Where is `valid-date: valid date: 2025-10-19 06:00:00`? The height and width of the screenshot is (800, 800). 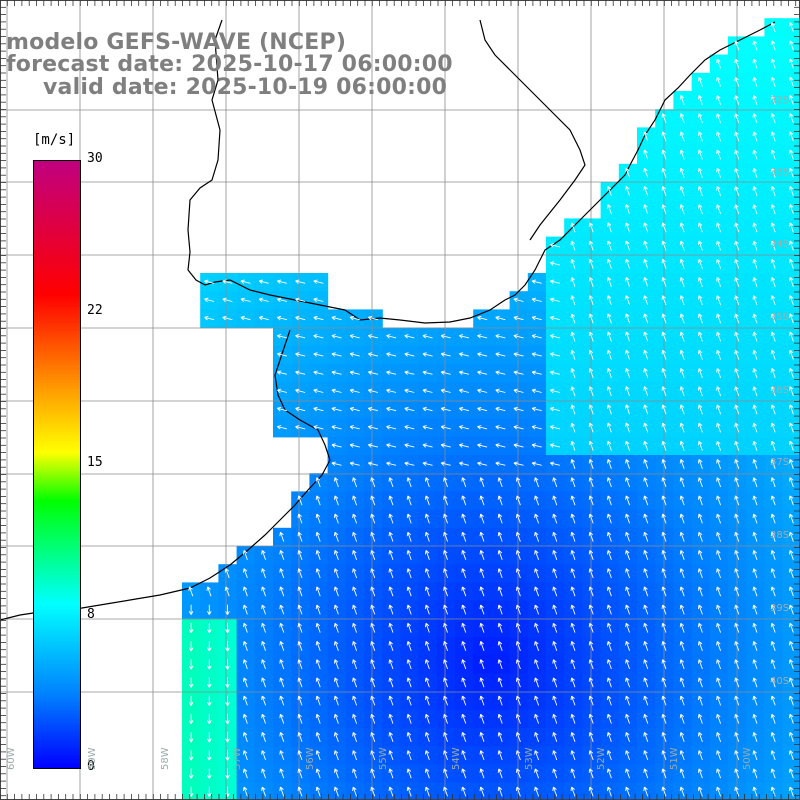
valid-date: valid date: 2025-10-19 06:00:00 is located at coordinates (245, 87).